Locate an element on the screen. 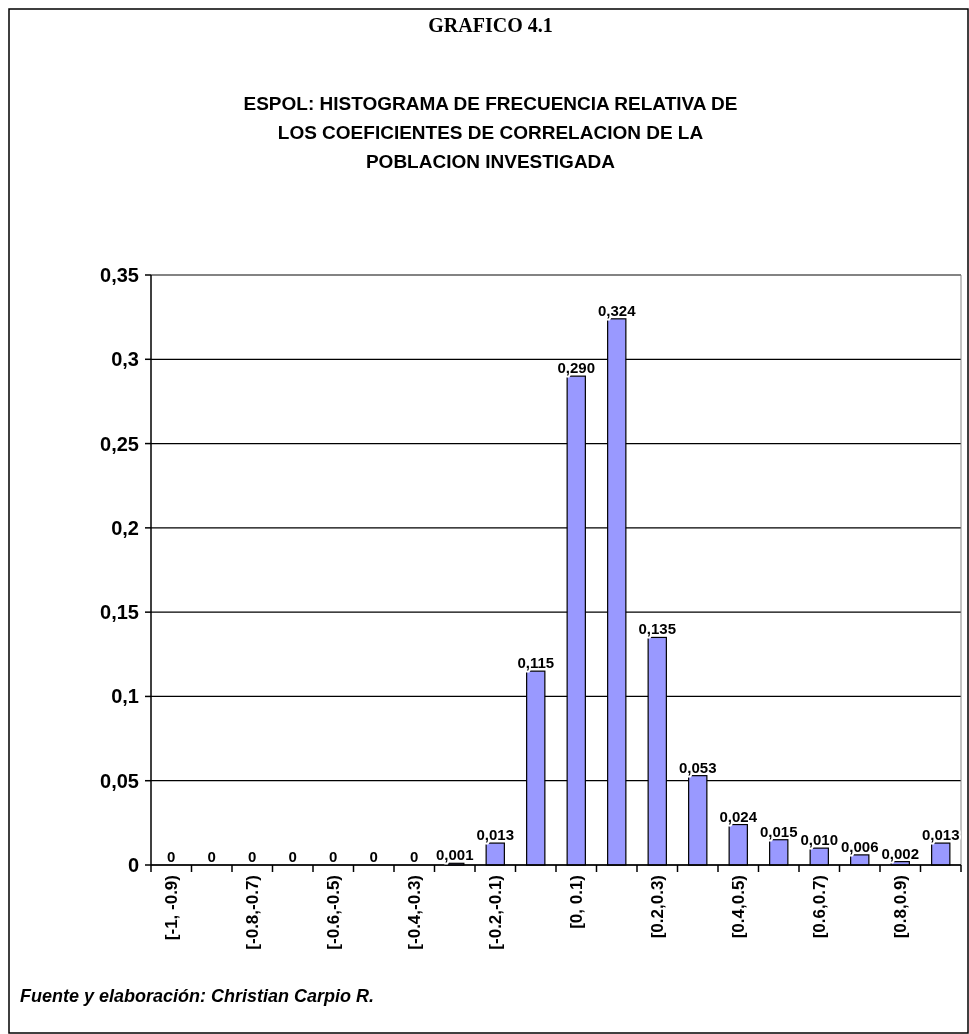  data-label: 0,324 is located at coordinates (617, 310).